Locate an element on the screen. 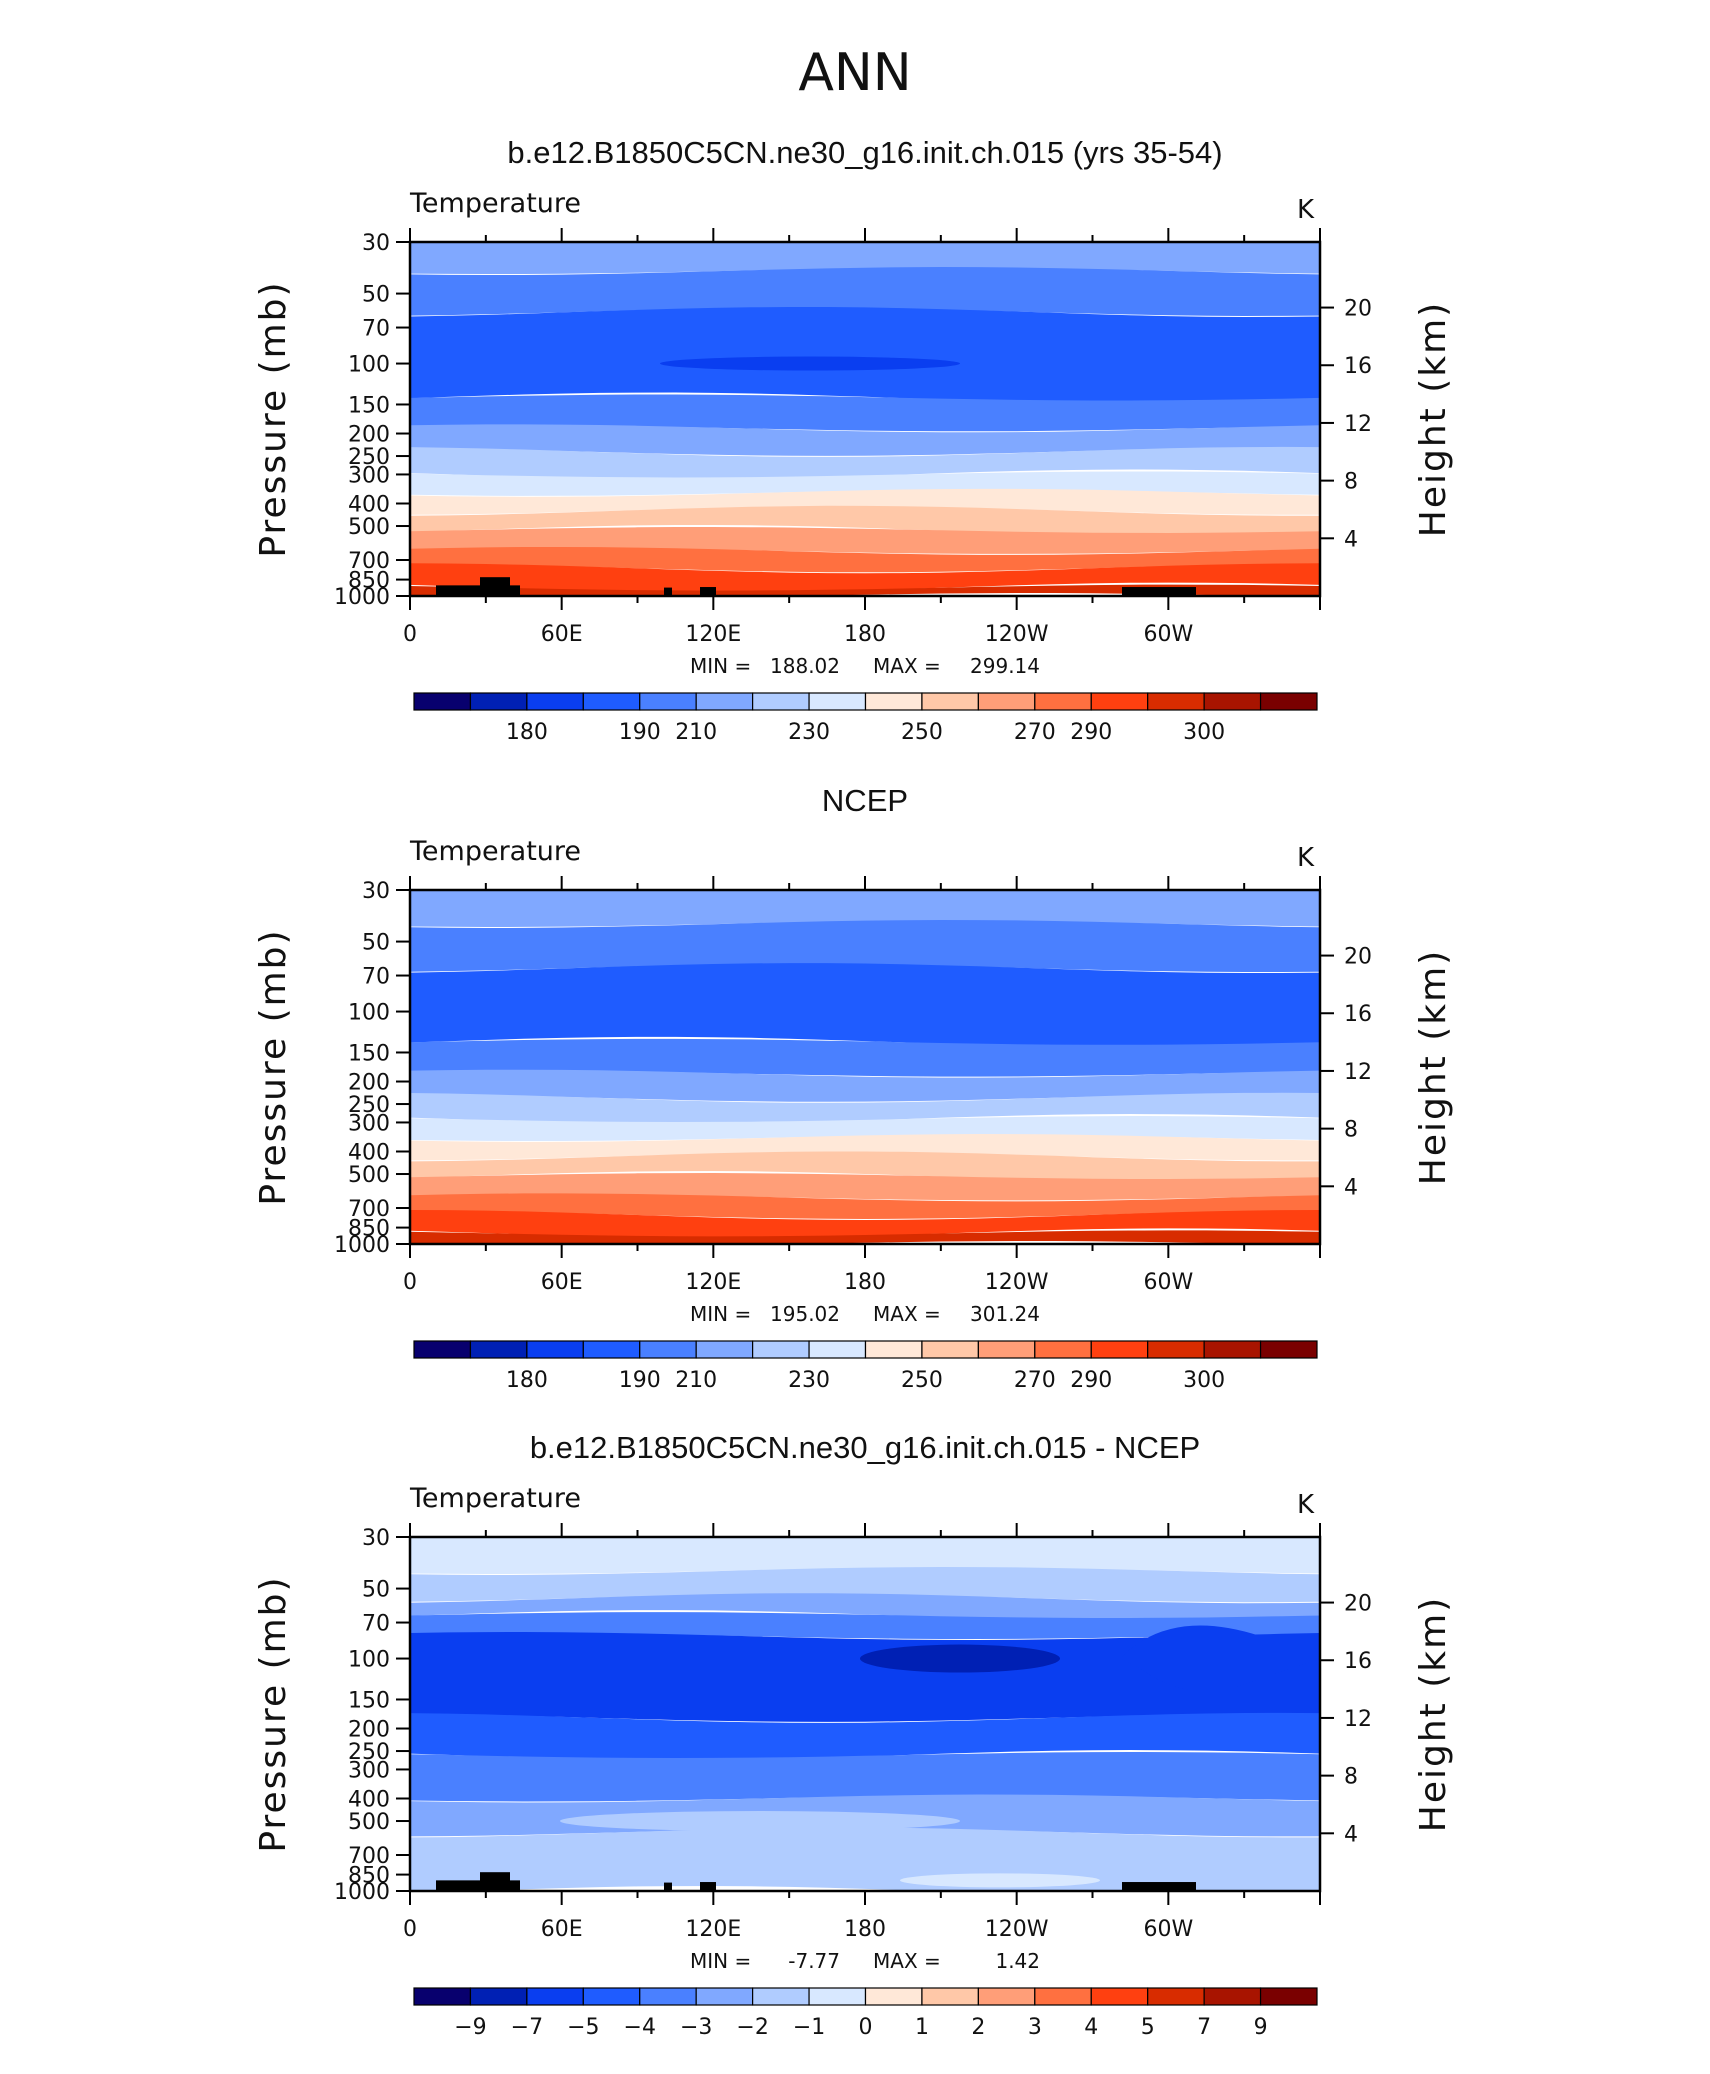 The image size is (1710, 2074). y-tick-label: 30 is located at coordinates (376, 243).